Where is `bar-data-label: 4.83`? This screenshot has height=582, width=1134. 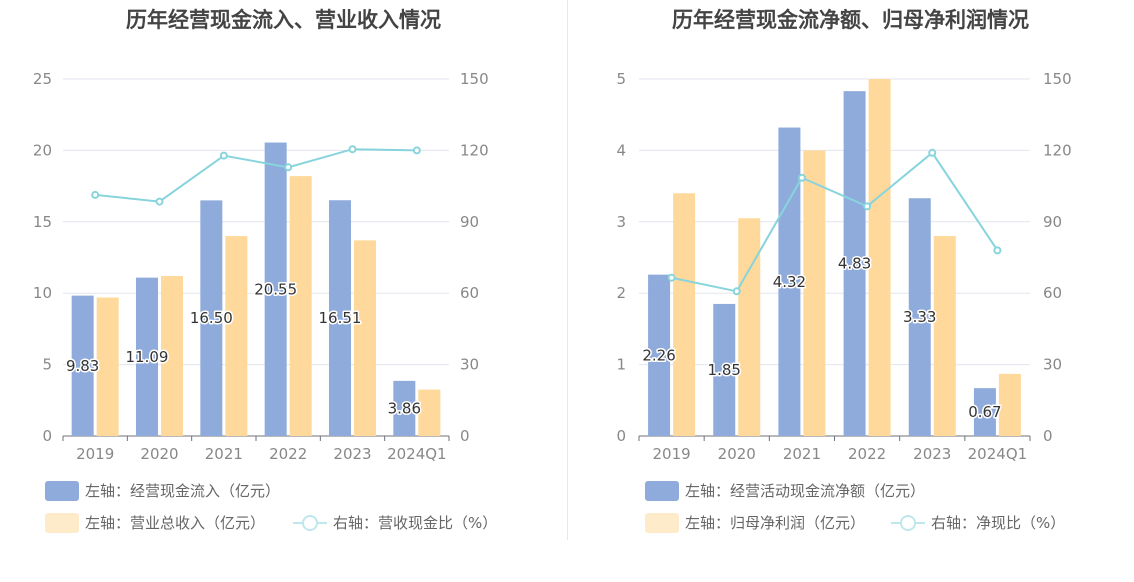
bar-data-label: 4.83 is located at coordinates (854, 264).